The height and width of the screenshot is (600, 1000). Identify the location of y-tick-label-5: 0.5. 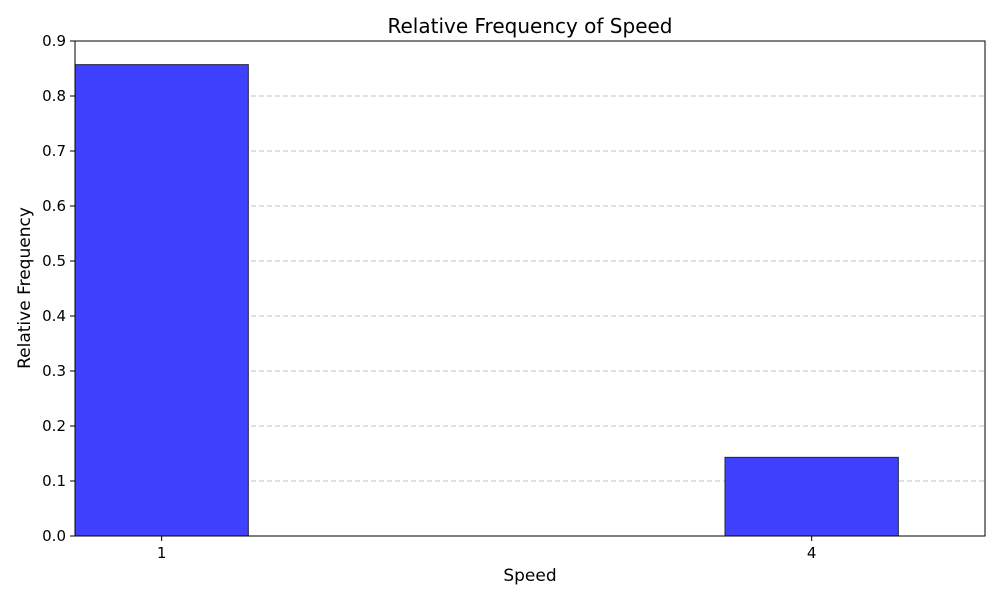
(54, 261).